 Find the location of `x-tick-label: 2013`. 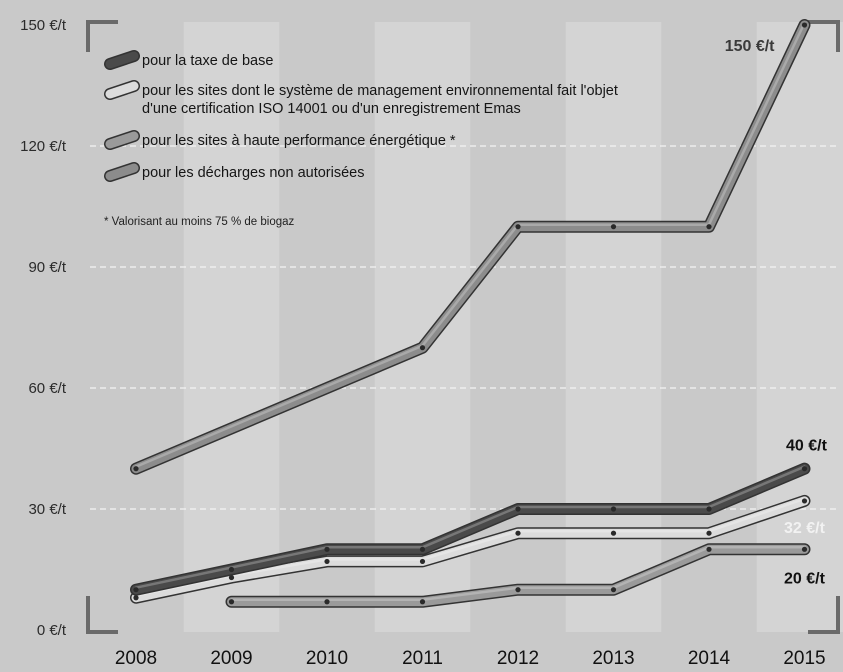

x-tick-label: 2013 is located at coordinates (613, 658).